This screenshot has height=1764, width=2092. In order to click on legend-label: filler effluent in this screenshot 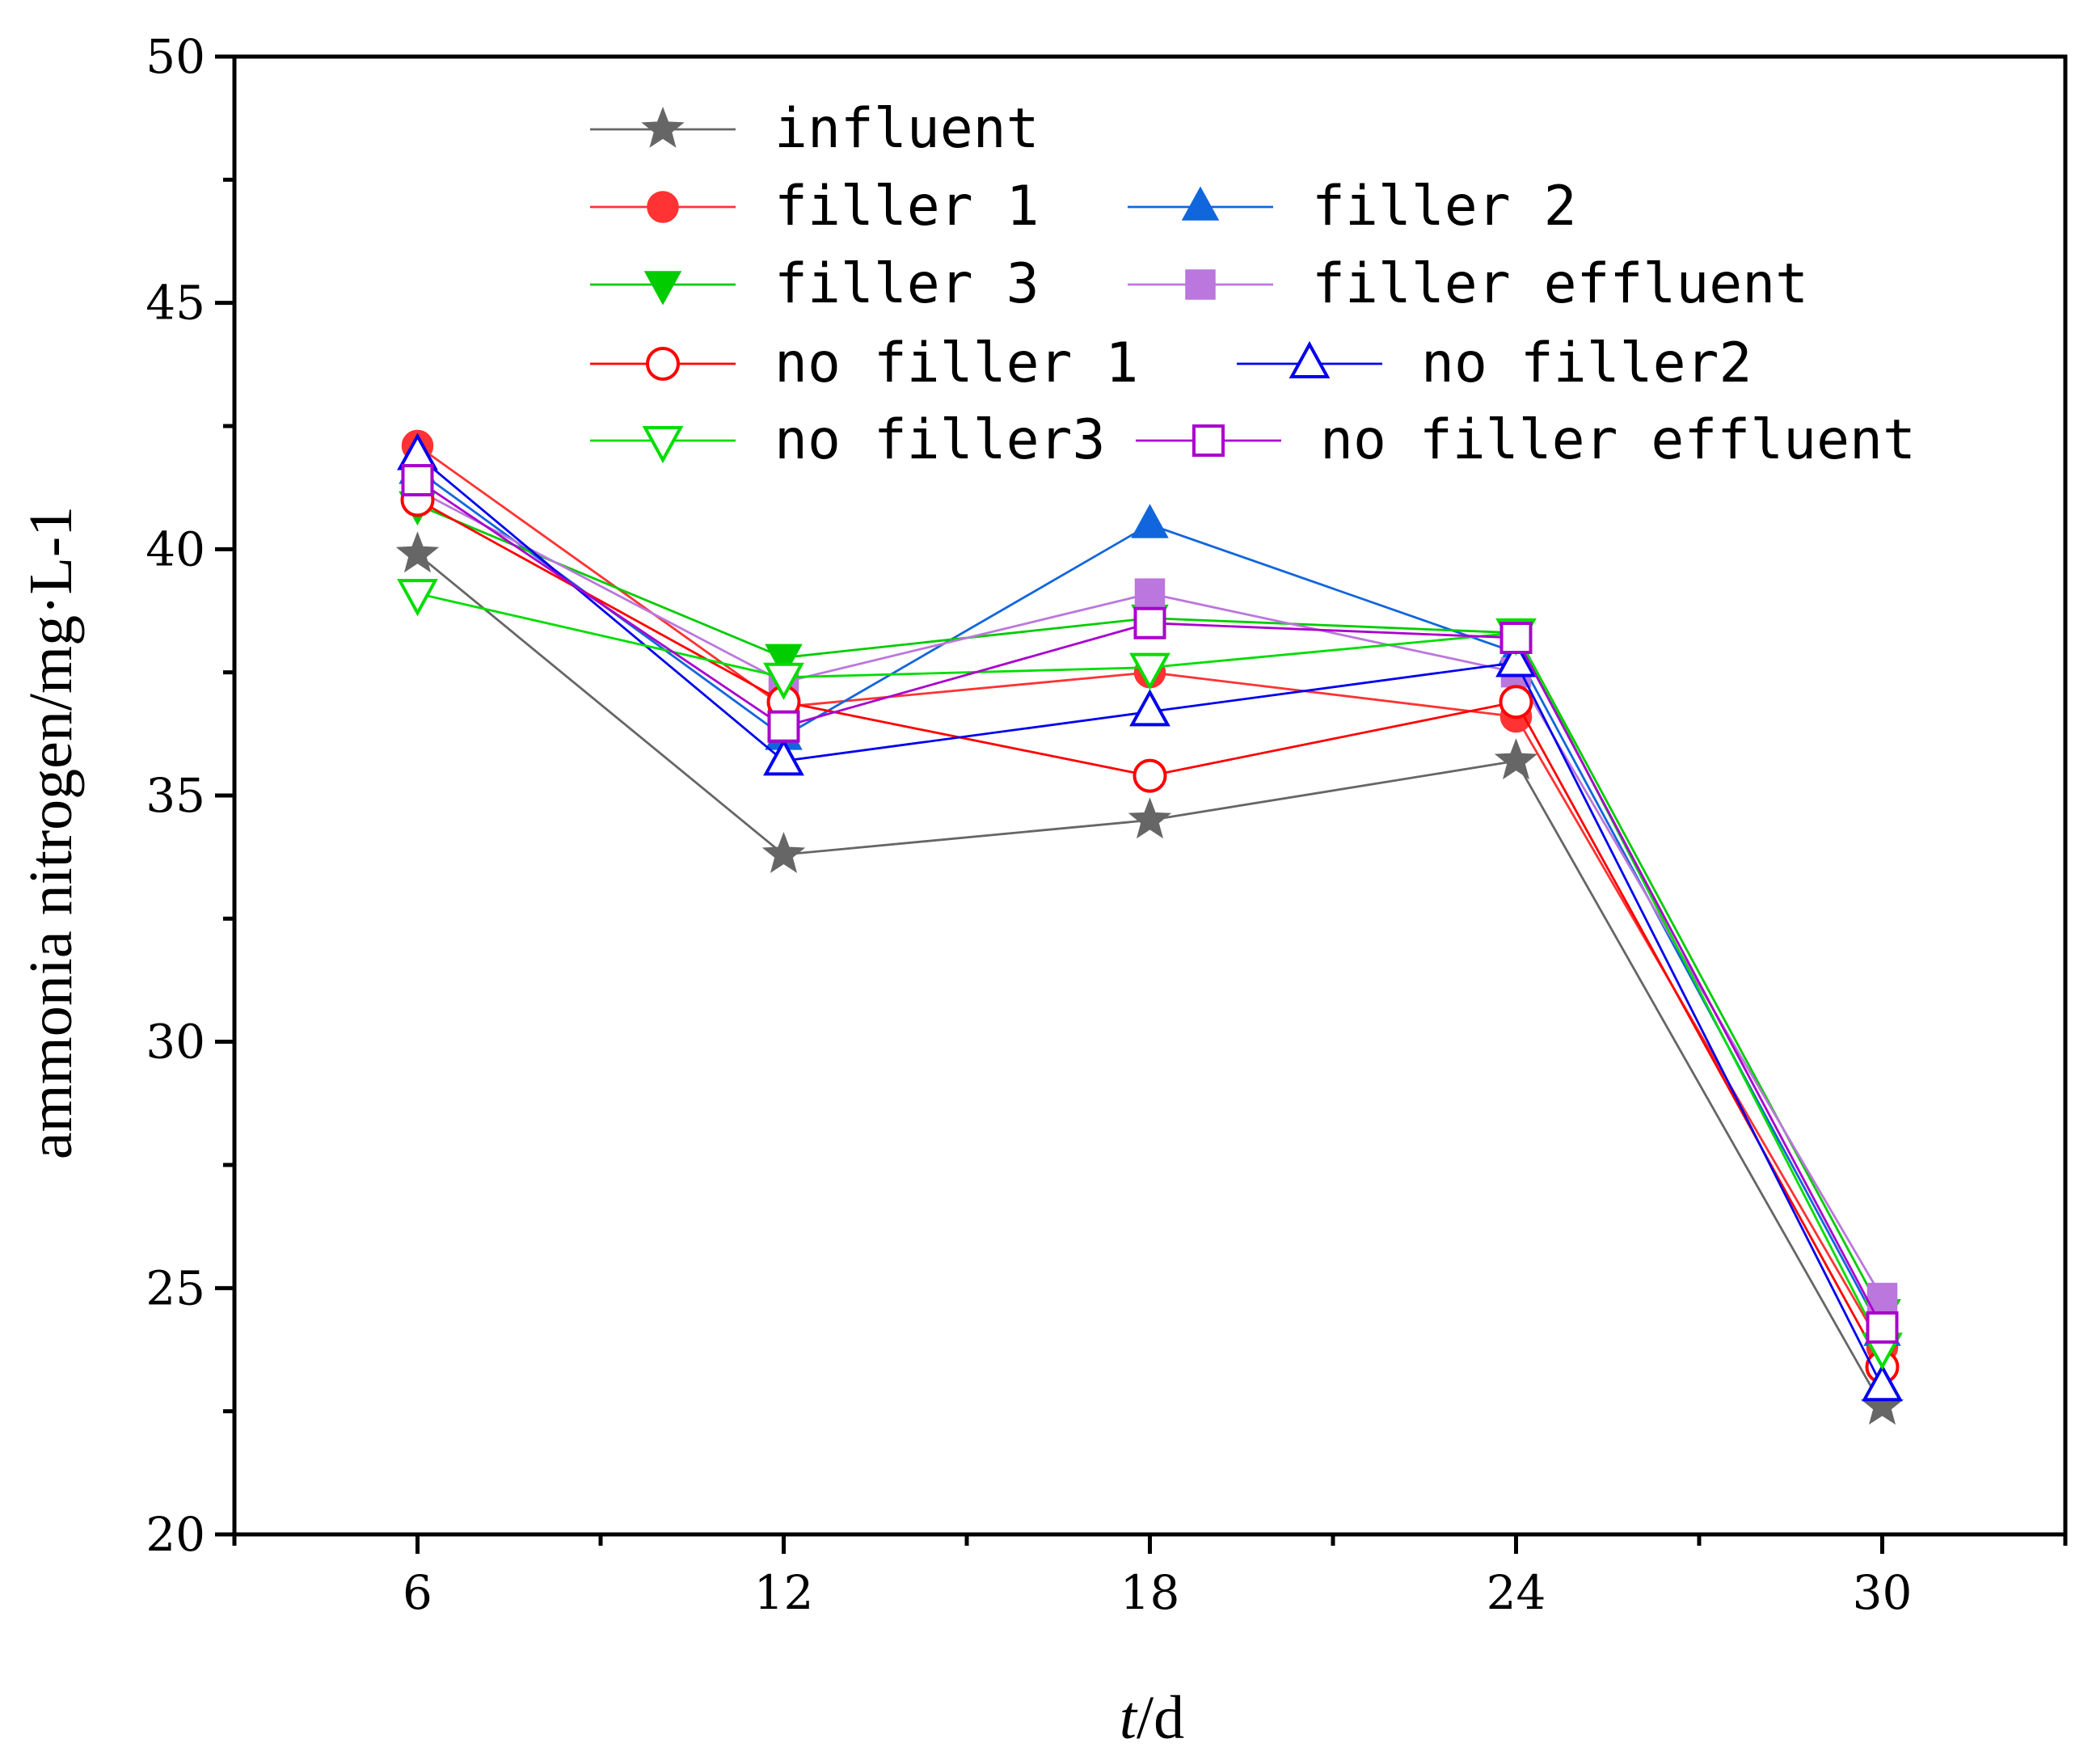, I will do `click(1560, 284)`.